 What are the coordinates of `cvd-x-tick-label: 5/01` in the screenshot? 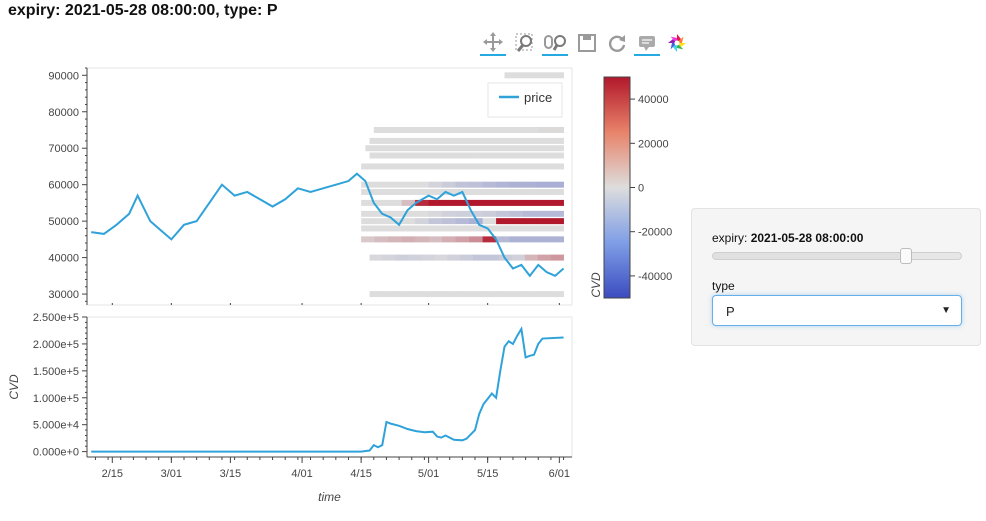 It's located at (428, 474).